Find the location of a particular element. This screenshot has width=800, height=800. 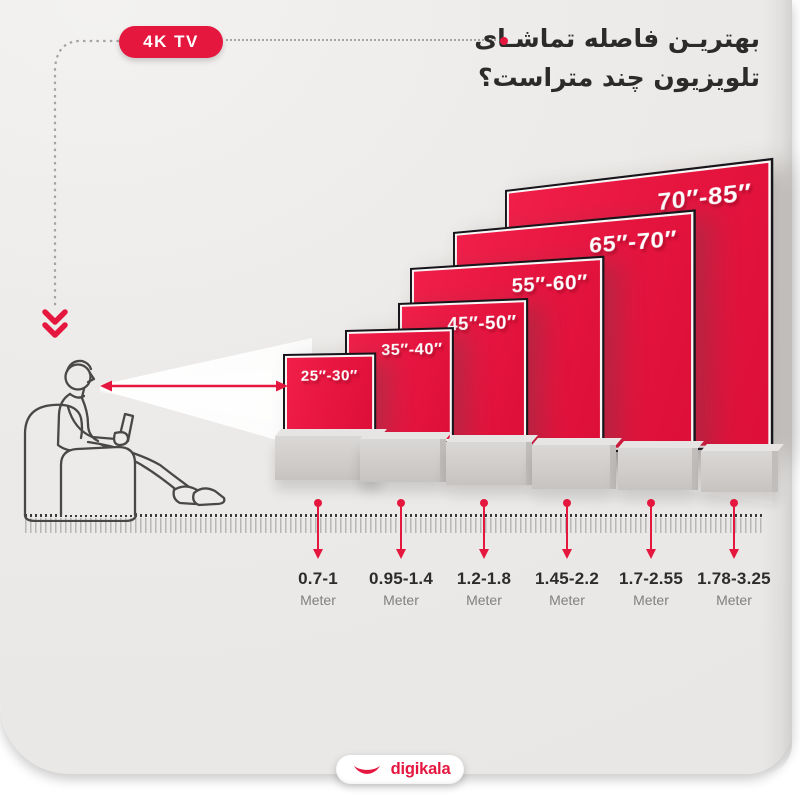

distance-label: 0.95-1.4 Meter is located at coordinates (401, 588).